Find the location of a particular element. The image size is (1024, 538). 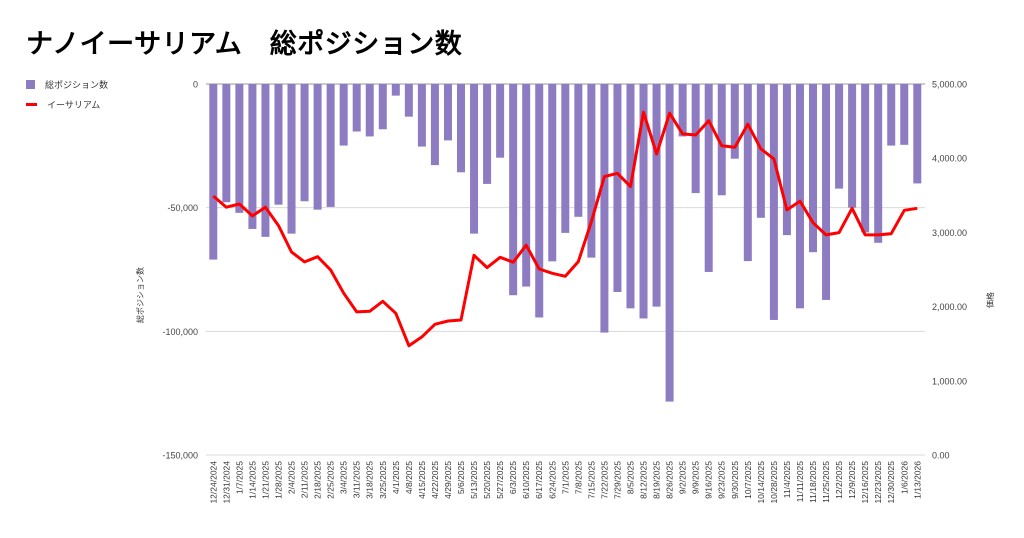

x-tick-label: 1/28/2025 is located at coordinates (278, 480).